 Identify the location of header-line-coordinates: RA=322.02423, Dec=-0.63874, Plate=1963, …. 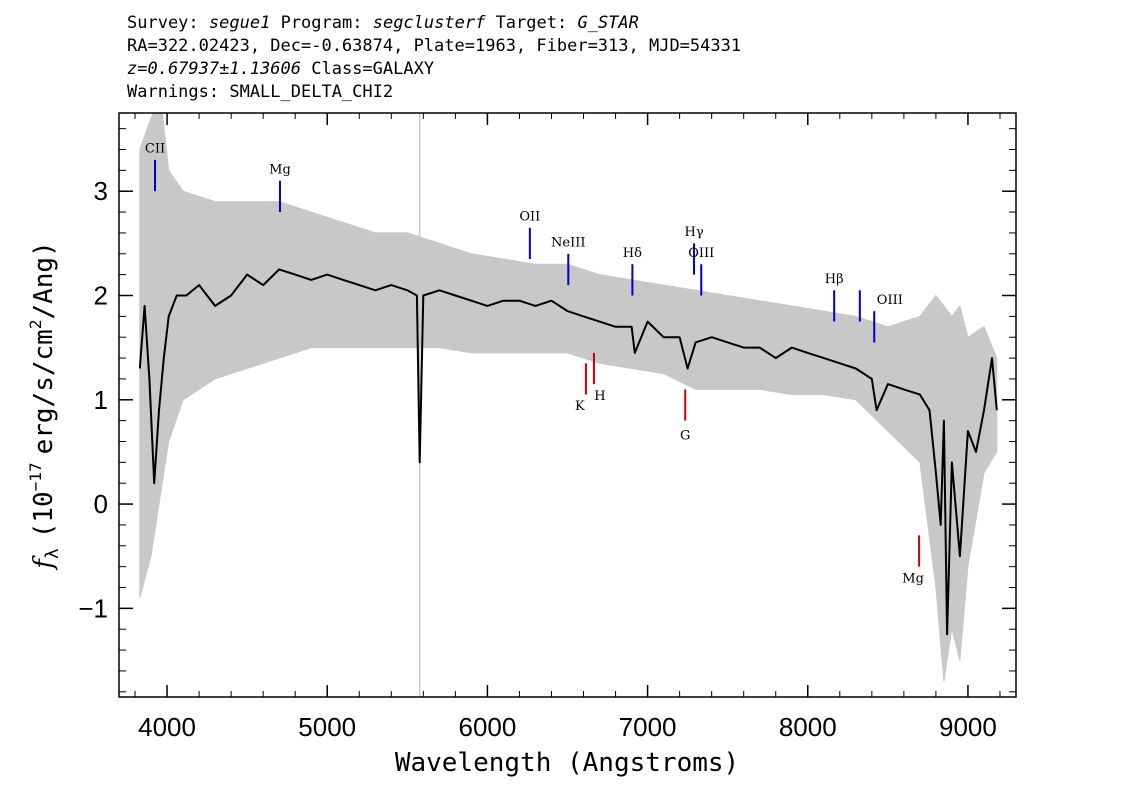
(434, 46).